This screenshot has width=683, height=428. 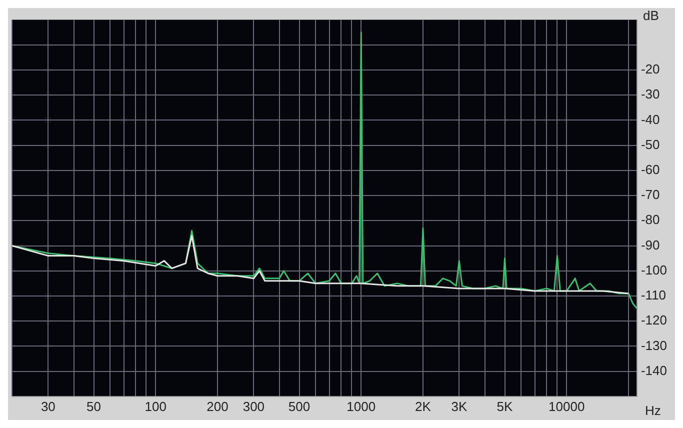 What do you see at coordinates (654, 345) in the screenshot?
I see `y-tick-label: -130` at bounding box center [654, 345].